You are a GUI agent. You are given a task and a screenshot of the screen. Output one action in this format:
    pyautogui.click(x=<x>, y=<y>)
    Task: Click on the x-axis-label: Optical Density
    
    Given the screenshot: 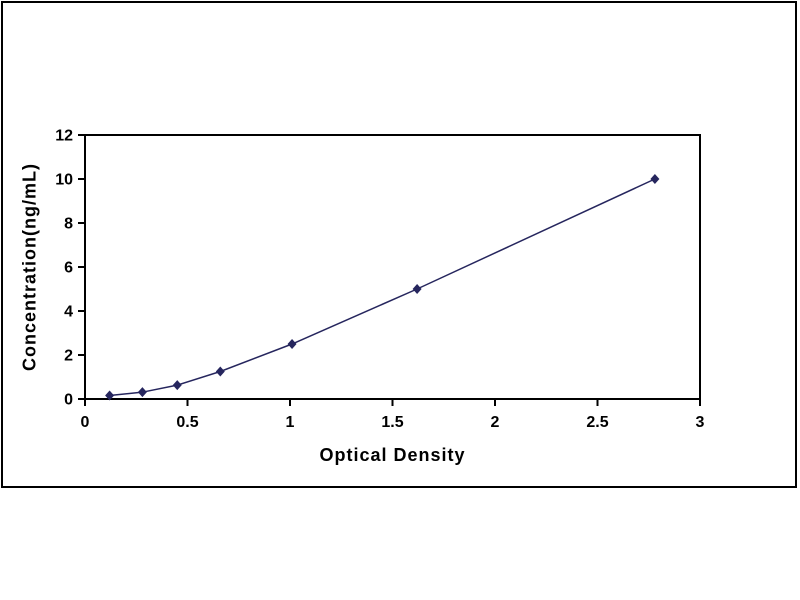 What is the action you would take?
    pyautogui.click(x=392, y=455)
    